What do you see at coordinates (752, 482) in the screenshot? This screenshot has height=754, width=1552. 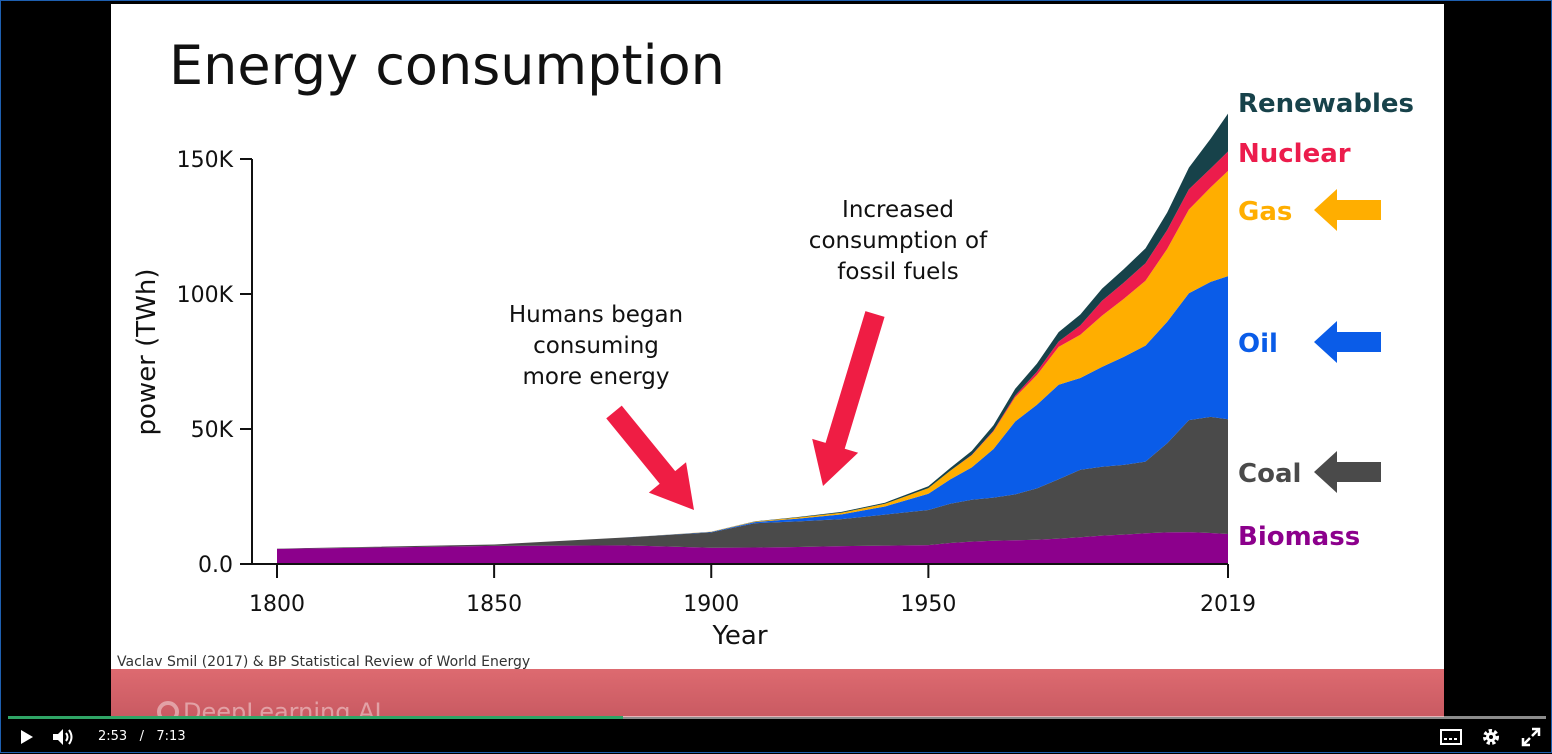 I see `area-coal` at bounding box center [752, 482].